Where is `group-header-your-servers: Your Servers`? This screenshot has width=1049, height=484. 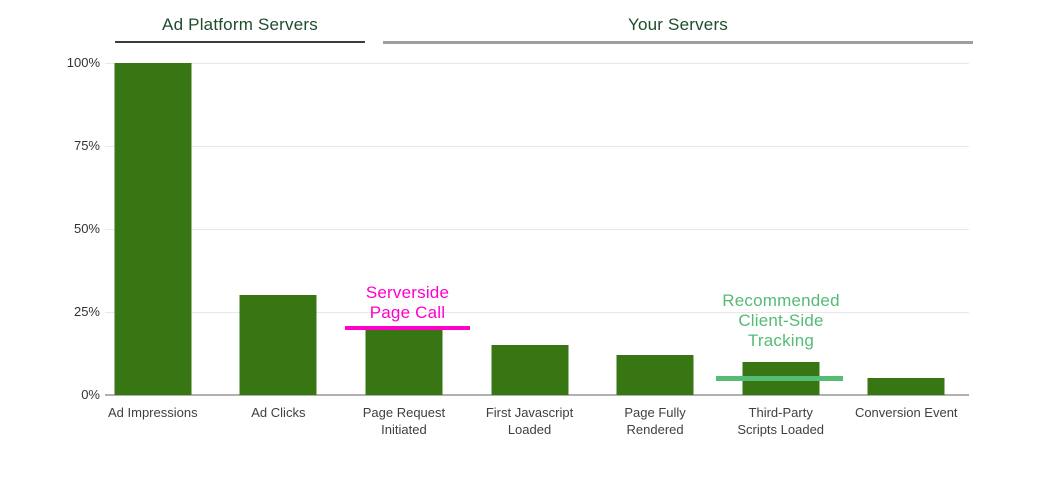
group-header-your-servers: Your Servers is located at coordinates (678, 28).